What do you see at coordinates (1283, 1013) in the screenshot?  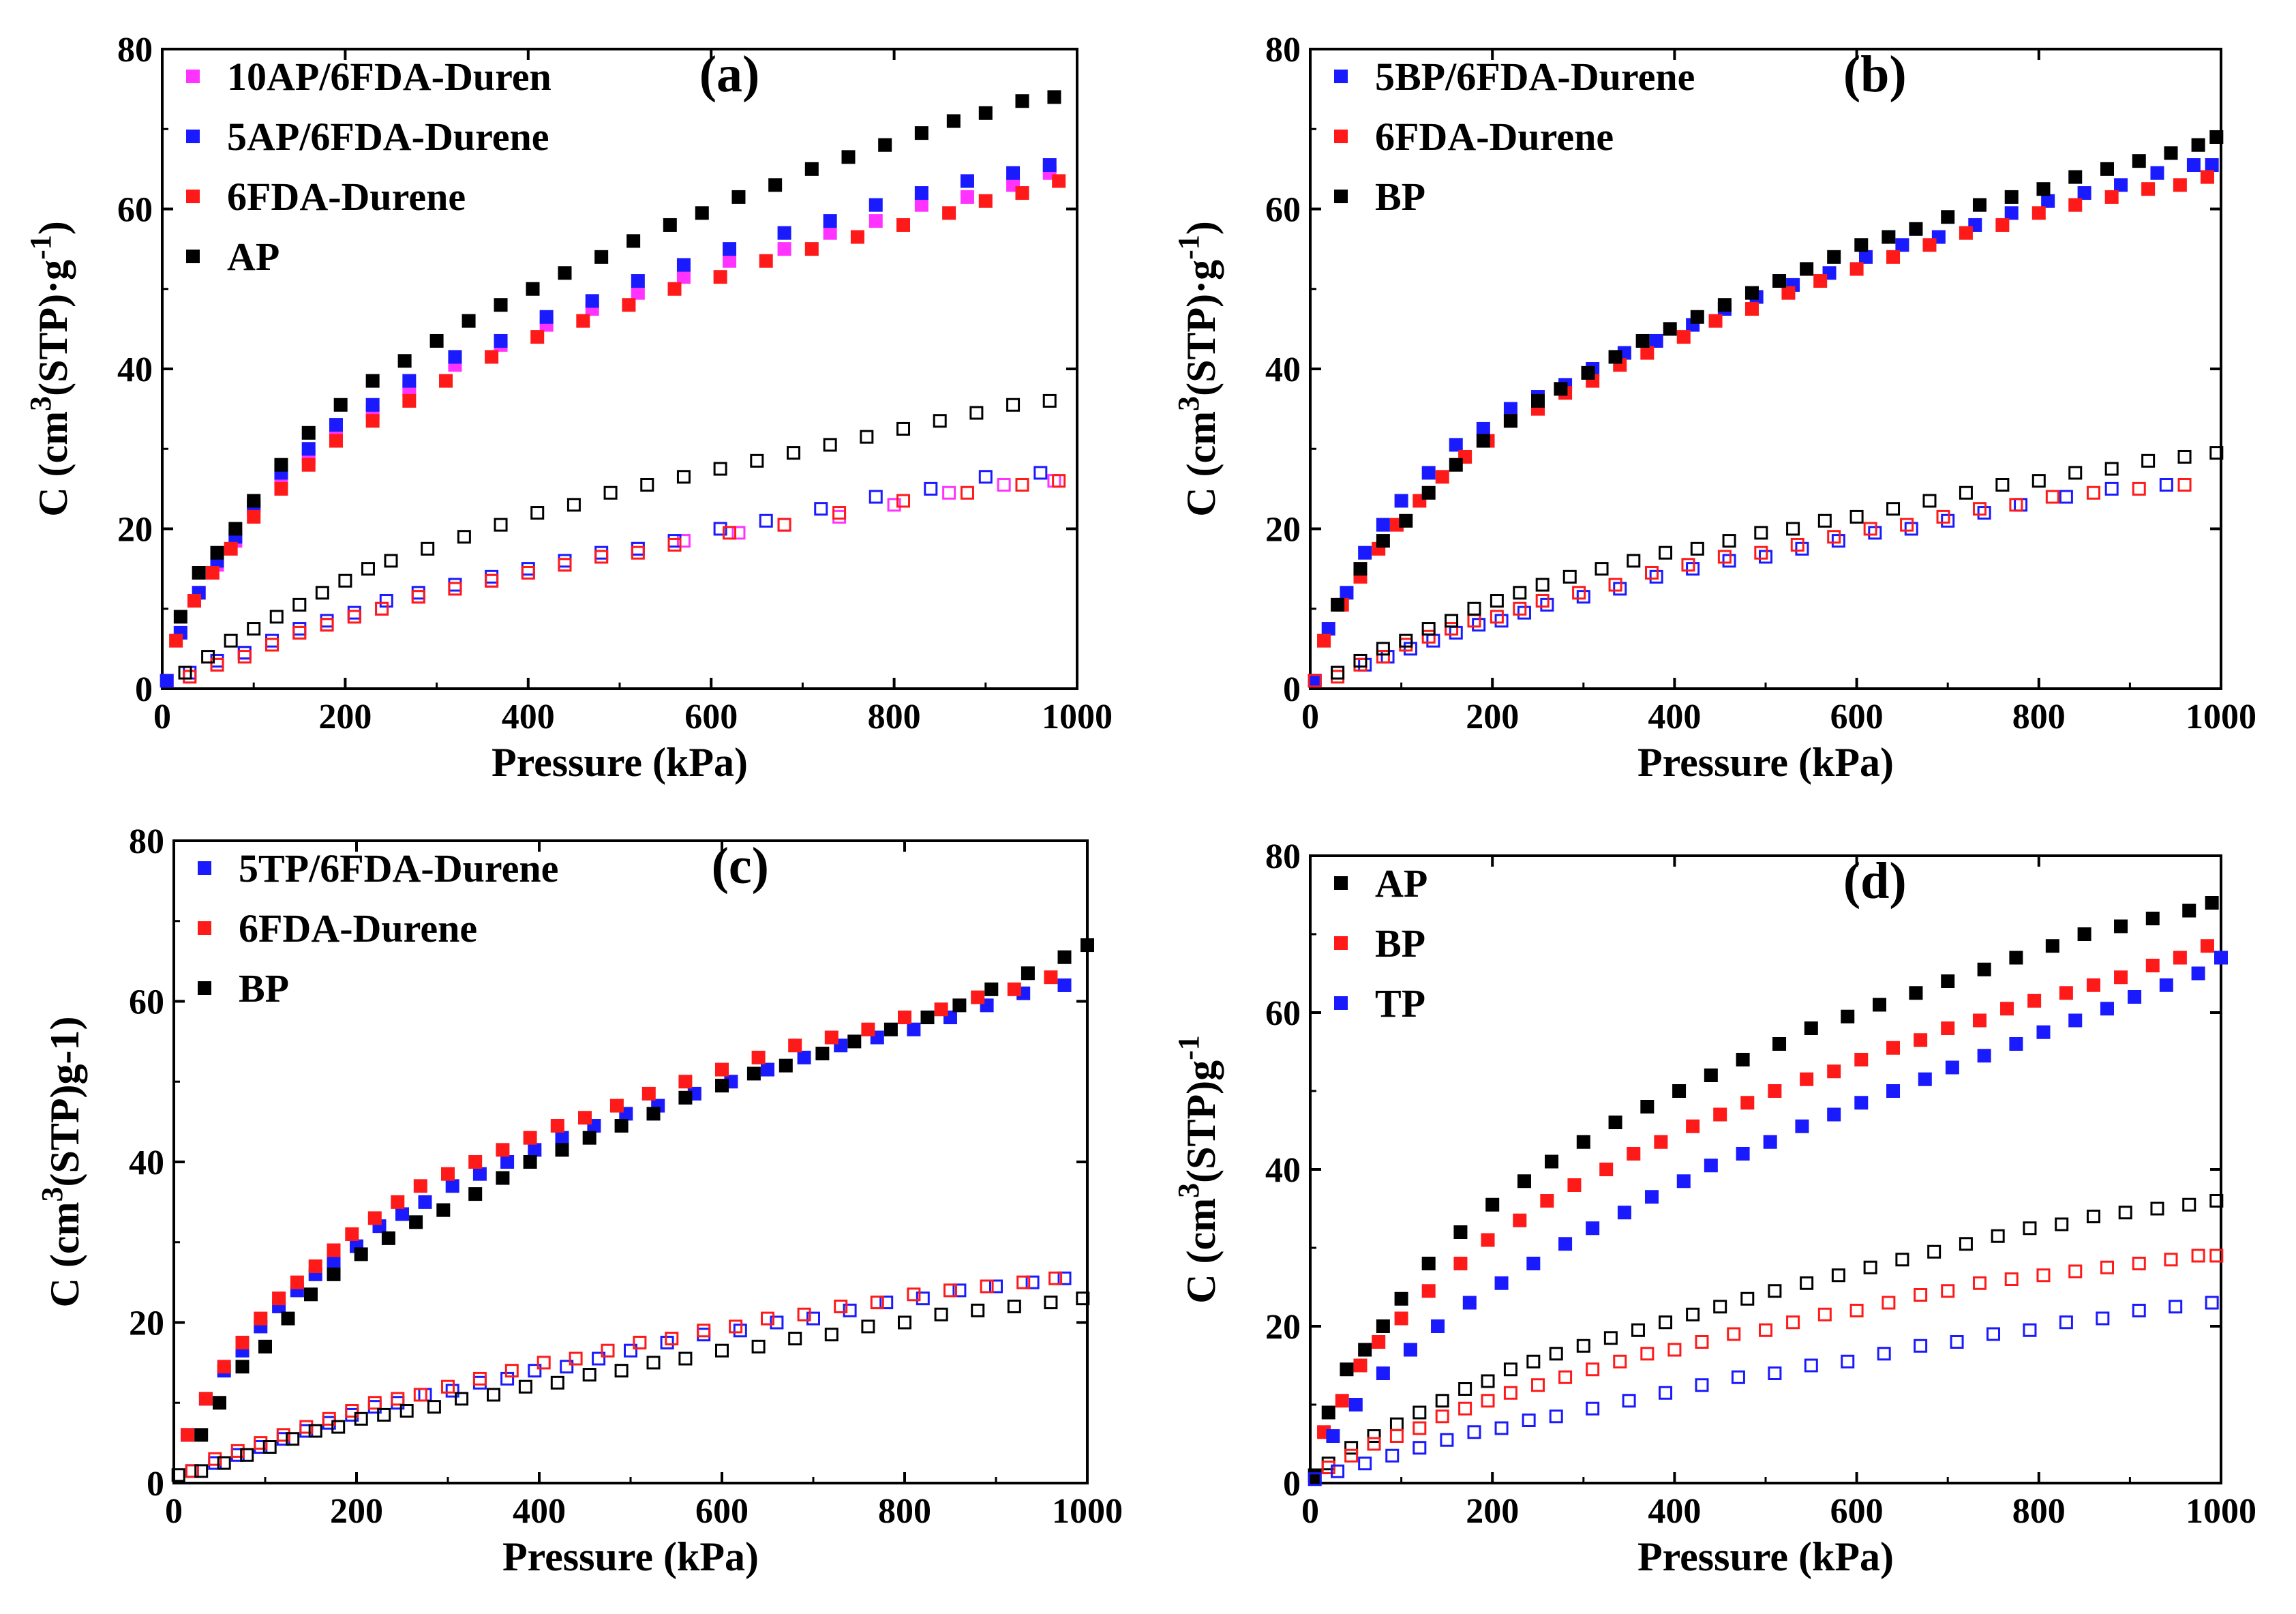 I see `y-tick-label: 60` at bounding box center [1283, 1013].